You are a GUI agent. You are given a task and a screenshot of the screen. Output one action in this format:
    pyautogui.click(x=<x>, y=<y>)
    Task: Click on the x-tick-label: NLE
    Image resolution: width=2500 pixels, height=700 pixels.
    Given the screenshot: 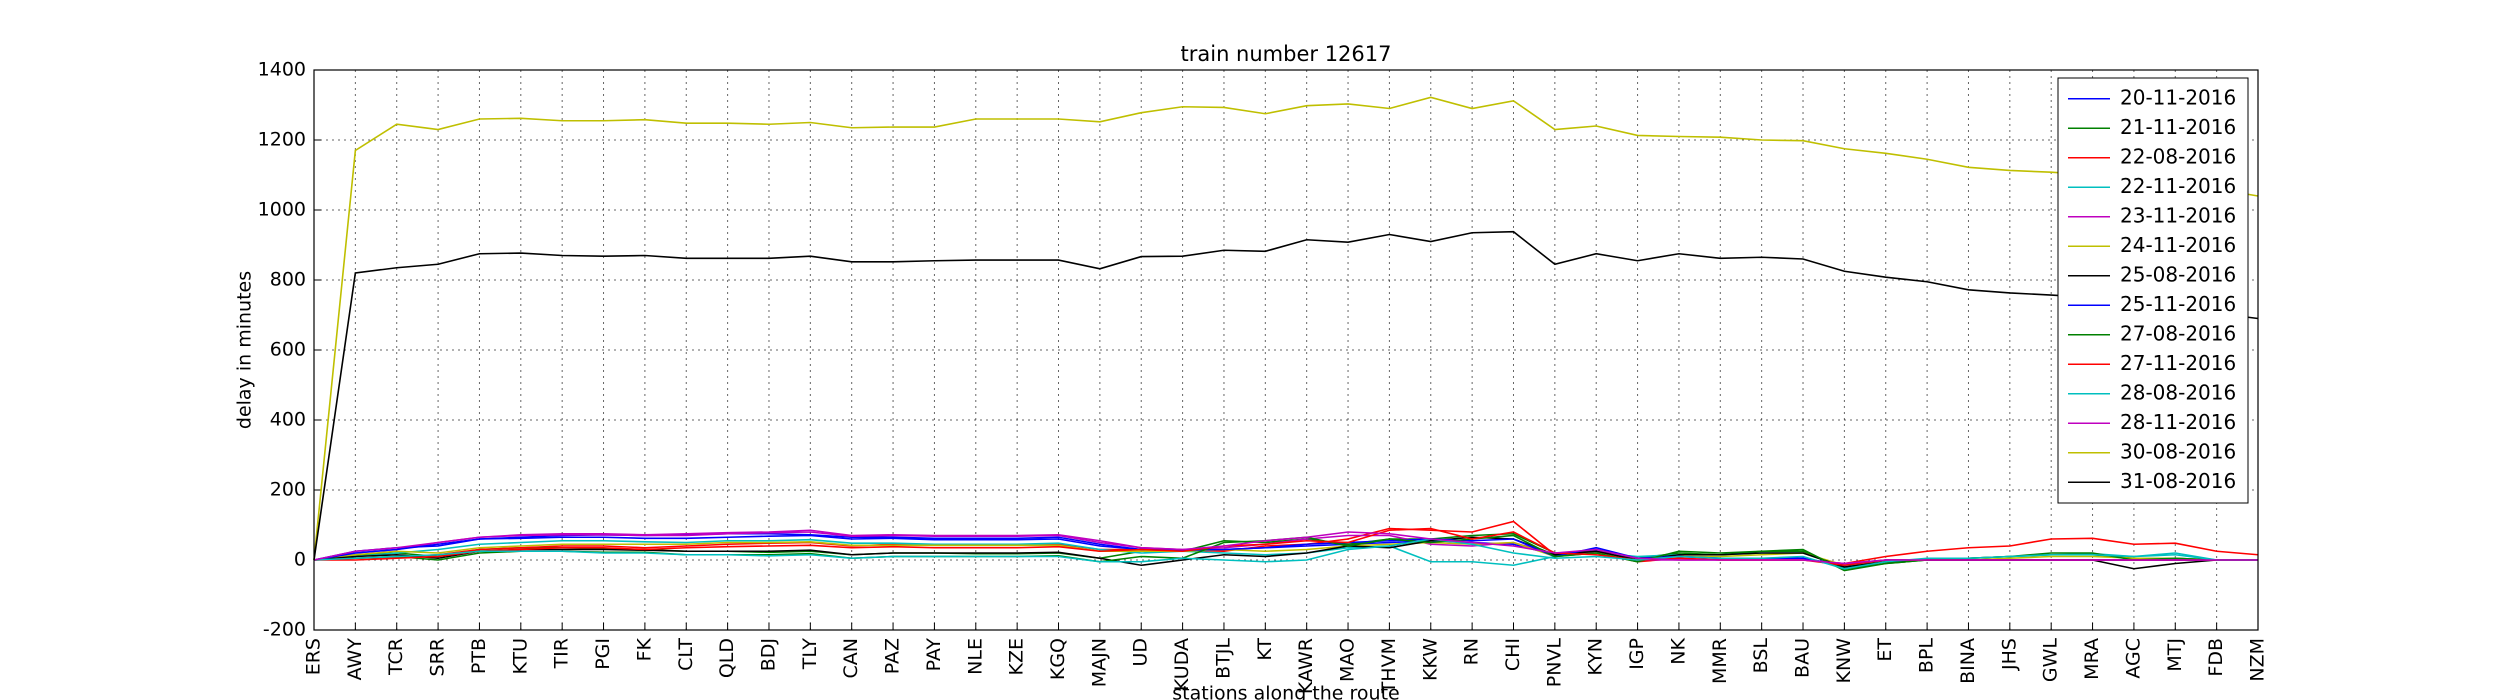 What is the action you would take?
    pyautogui.click(x=975, y=656)
    